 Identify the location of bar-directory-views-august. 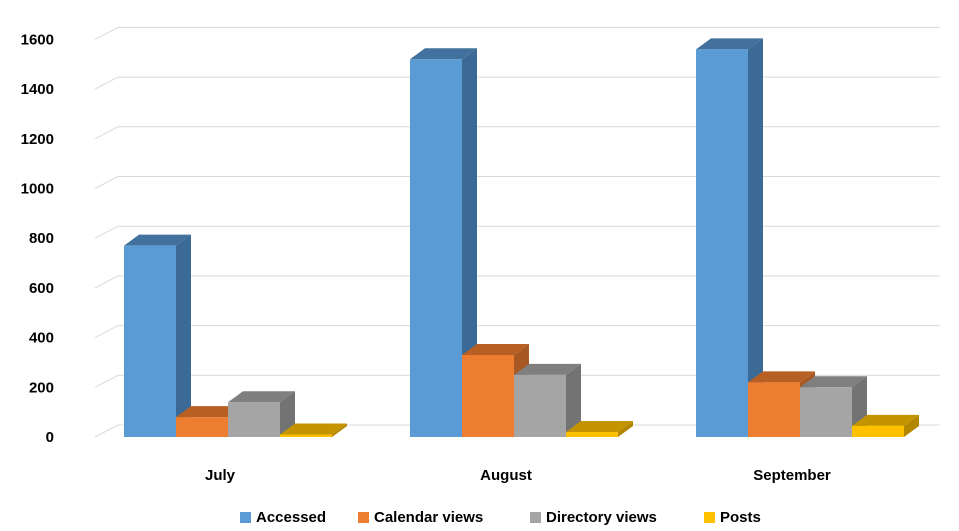
(547, 400).